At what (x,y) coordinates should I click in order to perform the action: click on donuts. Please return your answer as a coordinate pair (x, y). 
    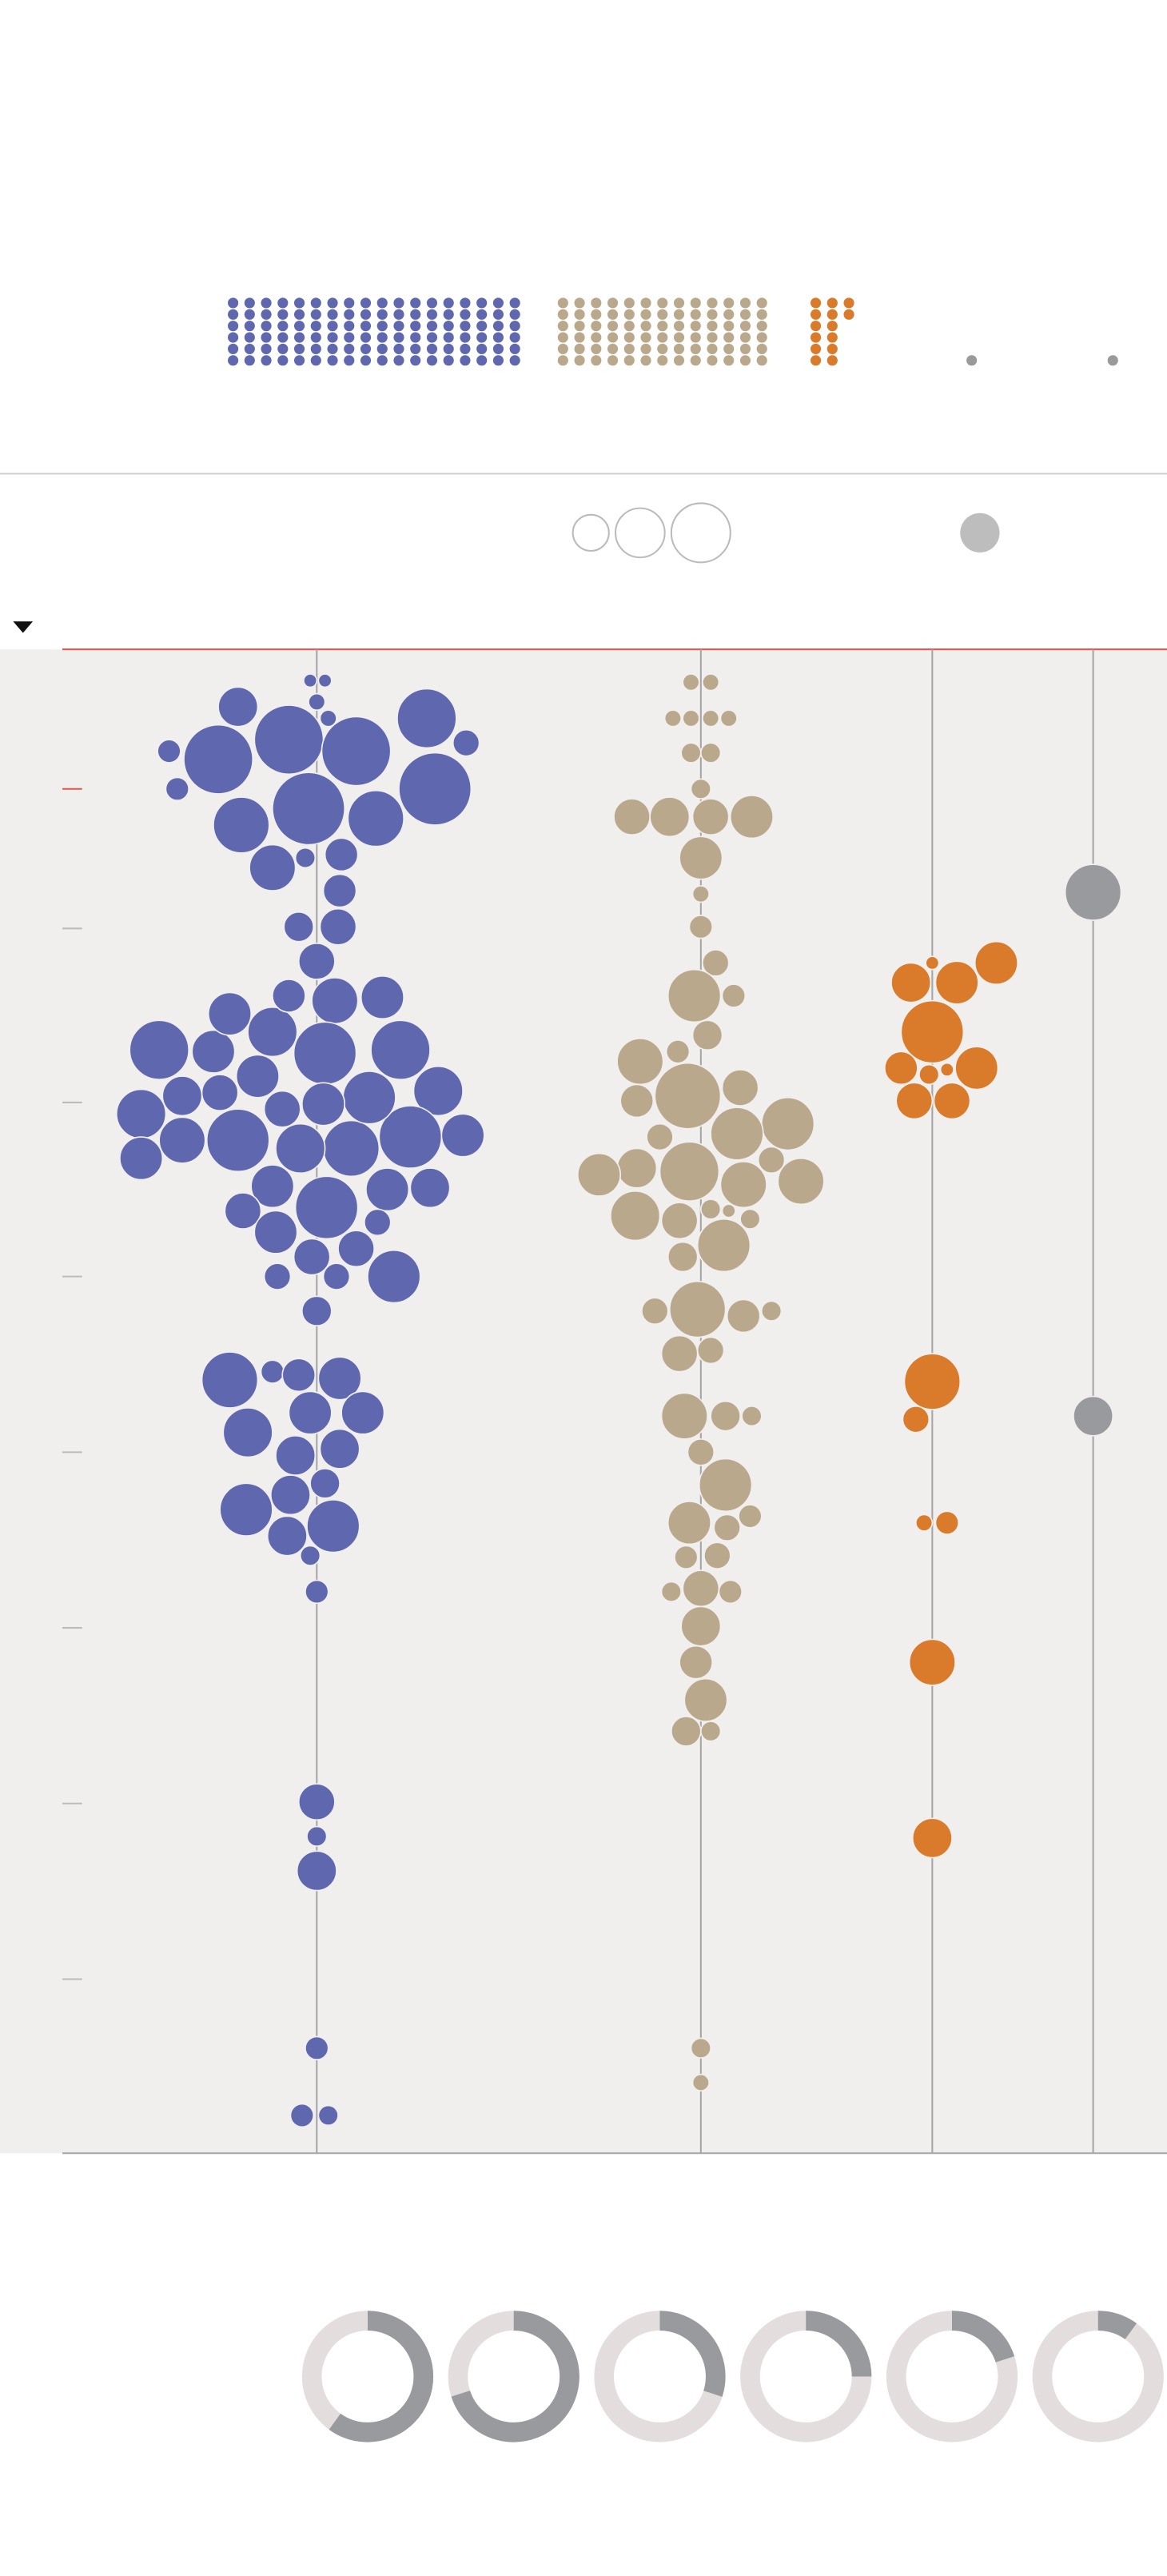
    Looking at the image, I should click on (732, 2376).